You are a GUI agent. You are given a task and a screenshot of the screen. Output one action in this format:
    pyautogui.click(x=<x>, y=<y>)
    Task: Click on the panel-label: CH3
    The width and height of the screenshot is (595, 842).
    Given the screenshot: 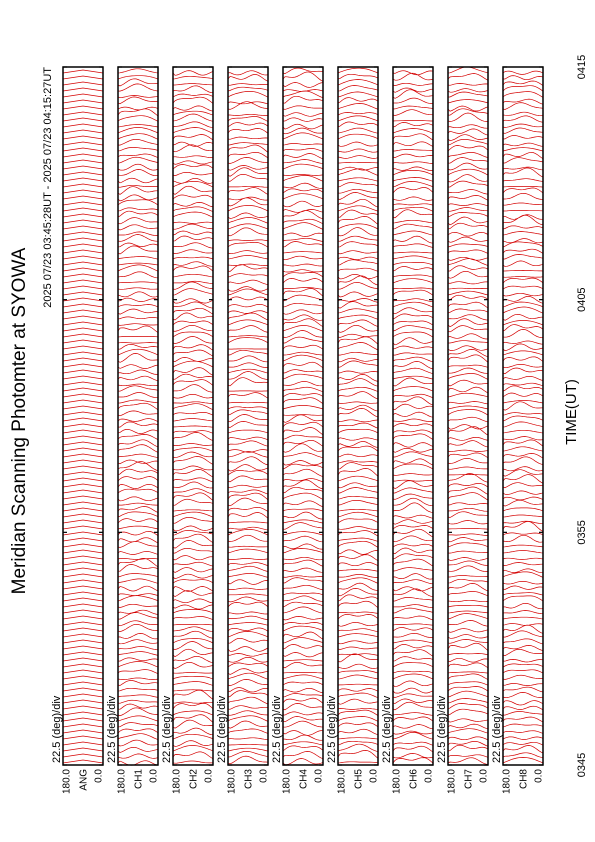 What is the action you would take?
    pyautogui.click(x=249, y=779)
    